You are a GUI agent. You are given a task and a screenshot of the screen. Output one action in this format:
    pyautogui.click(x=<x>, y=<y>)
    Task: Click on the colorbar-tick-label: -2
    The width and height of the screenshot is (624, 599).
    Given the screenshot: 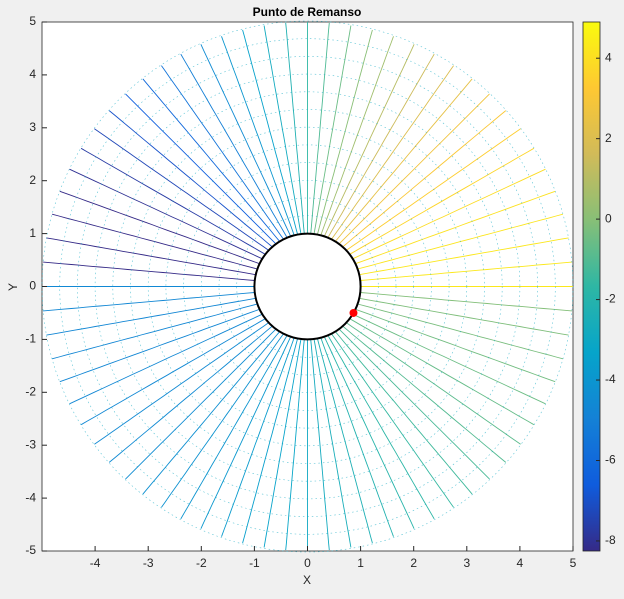 What is the action you would take?
    pyautogui.click(x=610, y=299)
    